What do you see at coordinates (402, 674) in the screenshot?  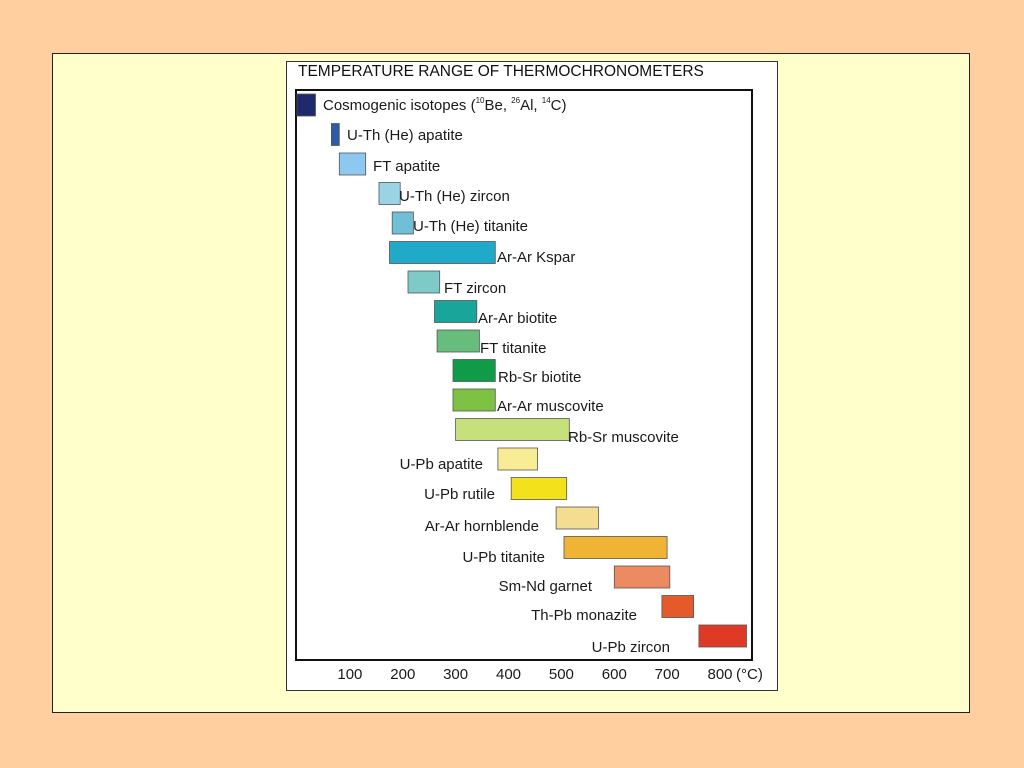 I see `x-tick-label-200: 200` at bounding box center [402, 674].